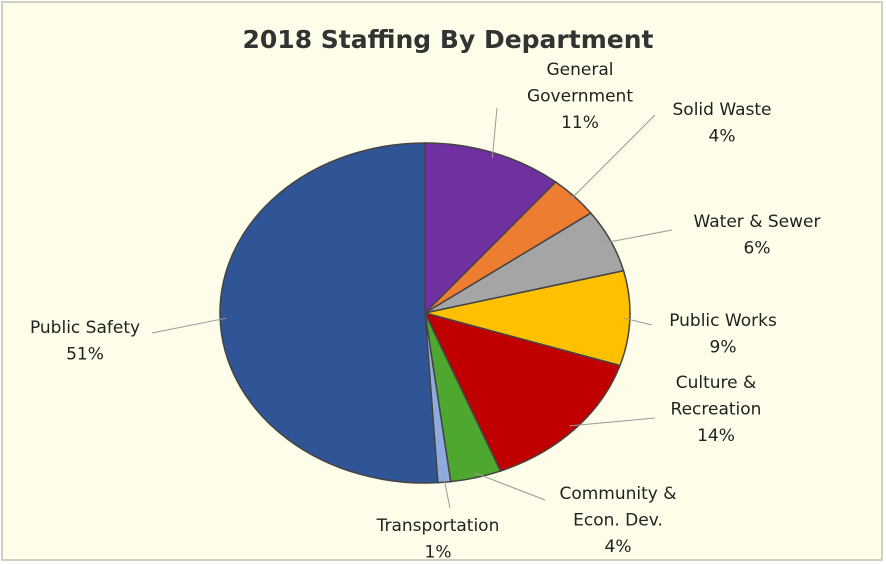  I want to click on category-label: Water & Sewer, so click(757, 222).